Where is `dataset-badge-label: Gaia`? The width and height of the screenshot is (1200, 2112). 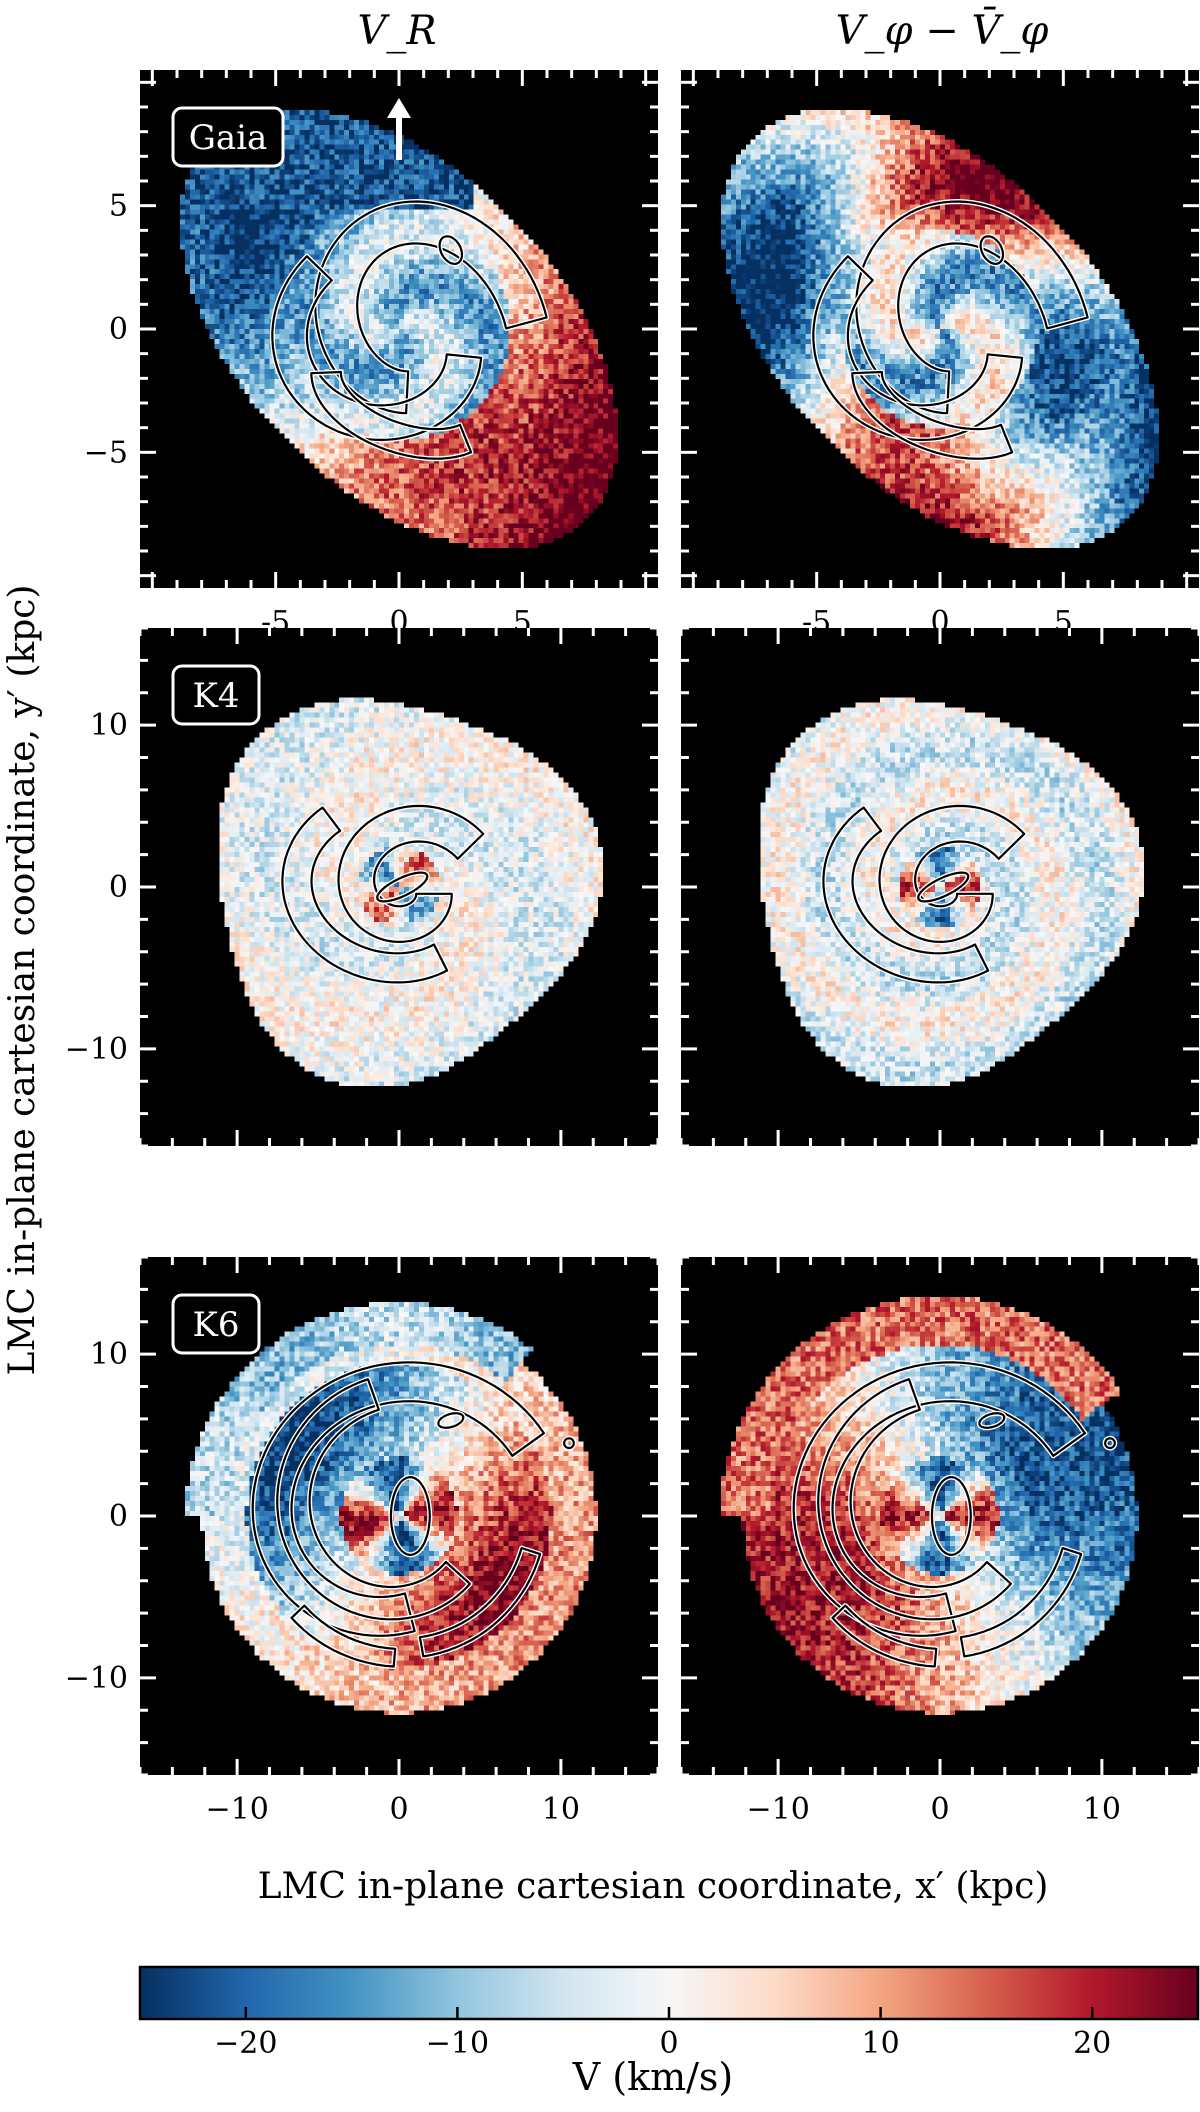 dataset-badge-label: Gaia is located at coordinates (228, 138).